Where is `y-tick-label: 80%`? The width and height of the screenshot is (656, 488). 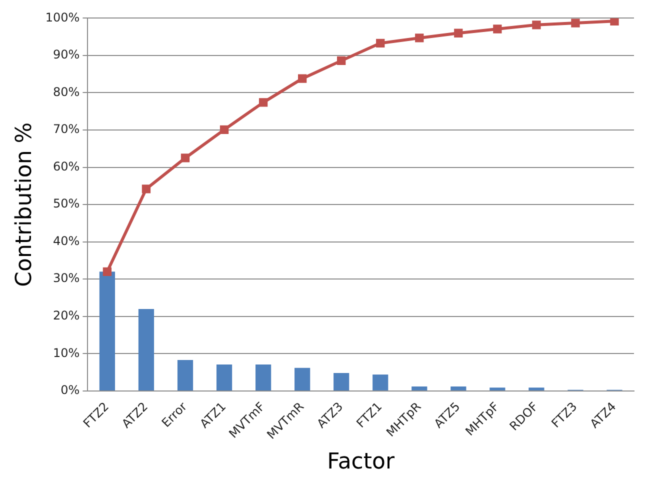 y-tick-label: 80% is located at coordinates (66, 91).